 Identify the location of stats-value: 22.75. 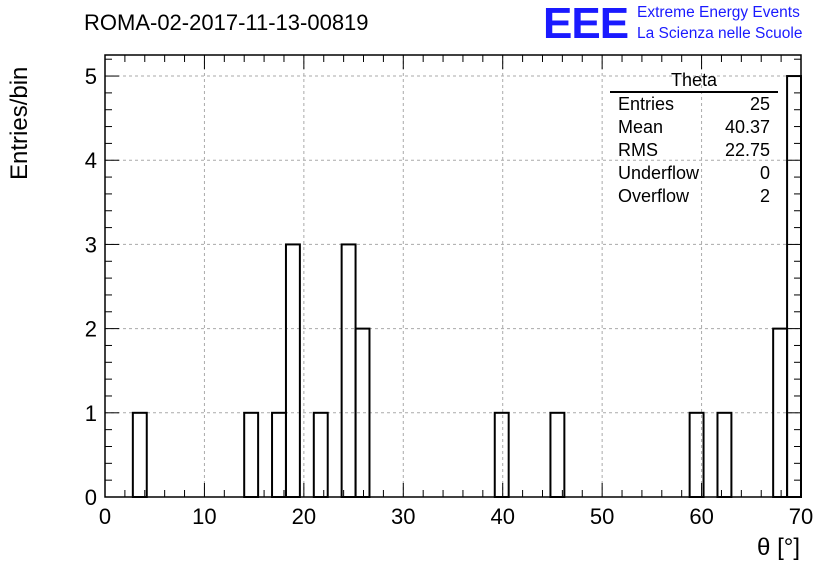
(747, 150).